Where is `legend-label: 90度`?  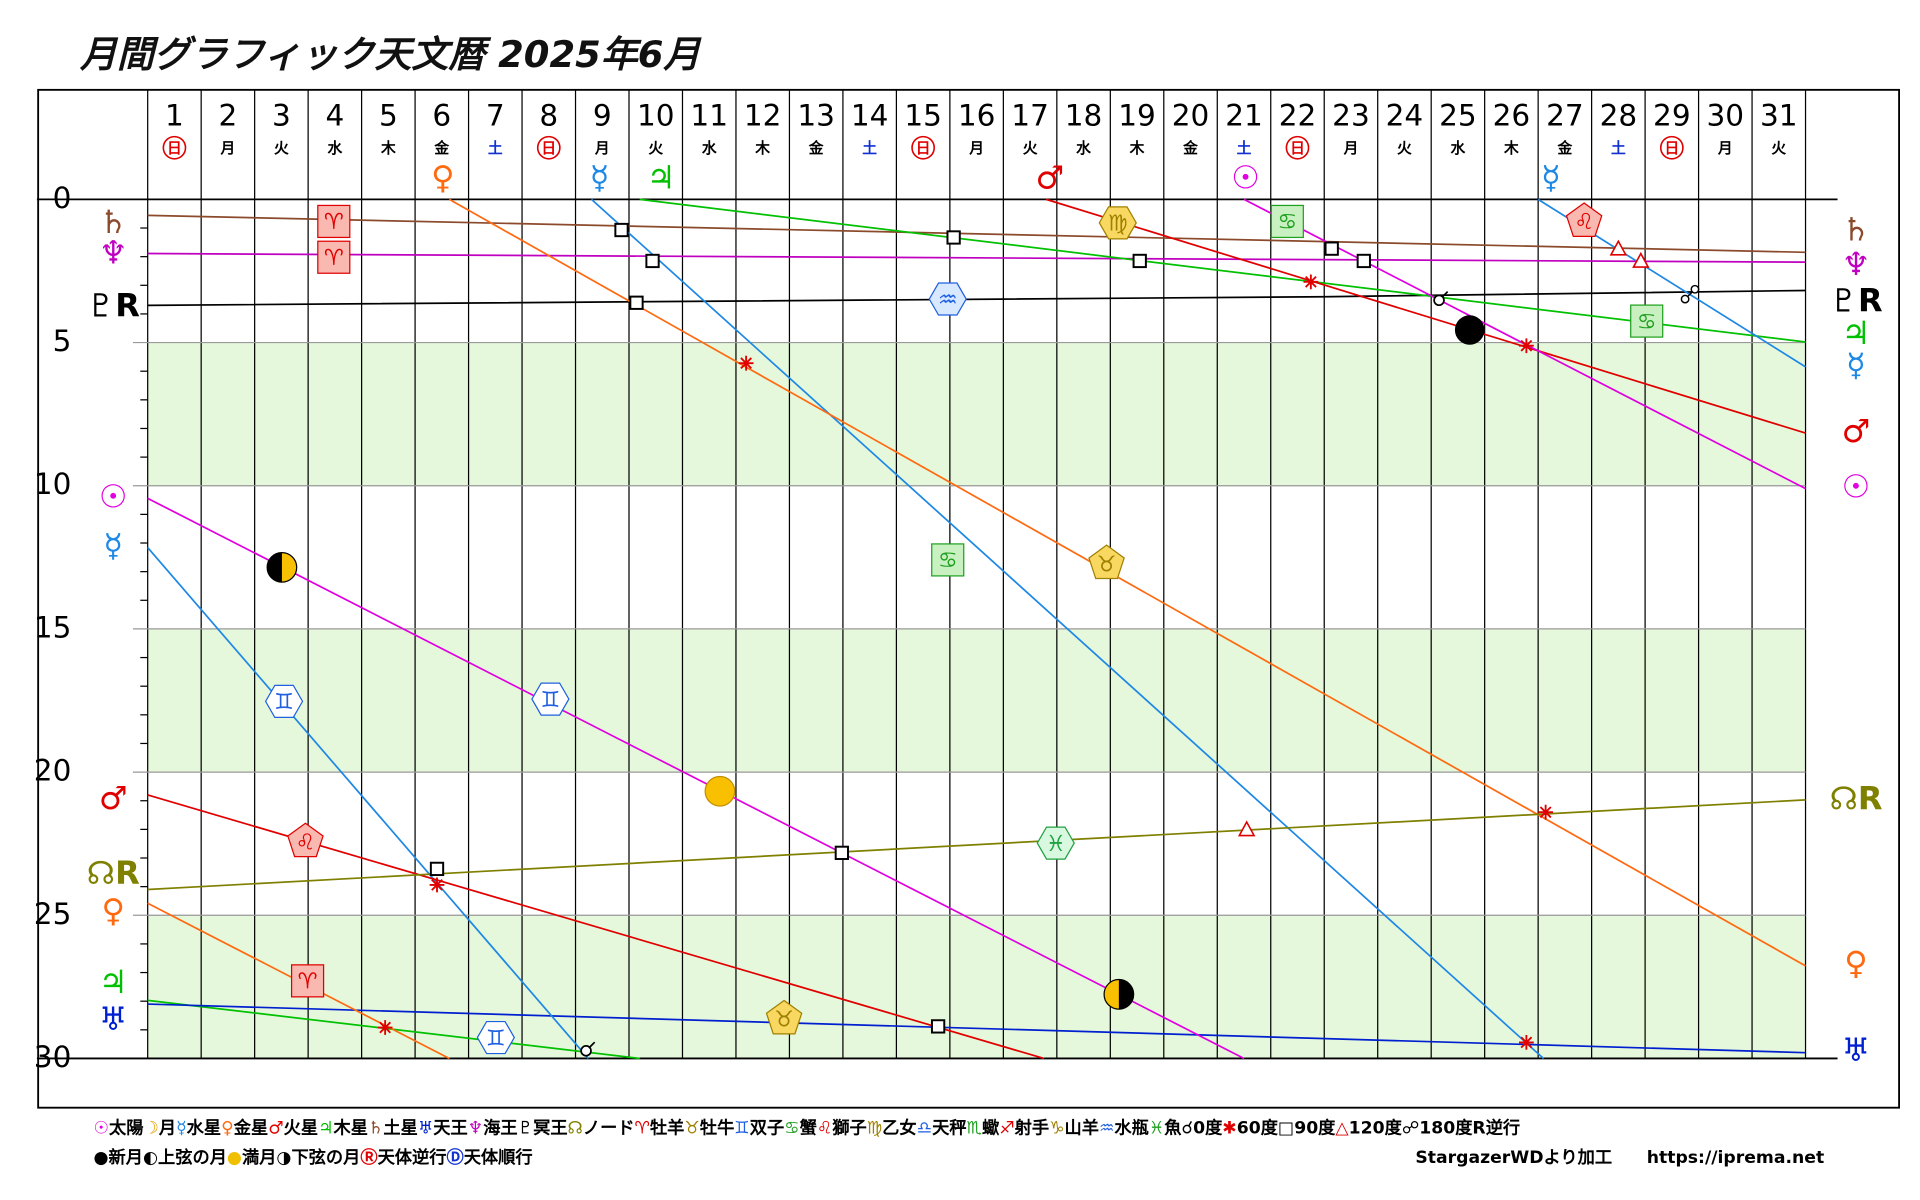 legend-label: 90度 is located at coordinates (1315, 1128).